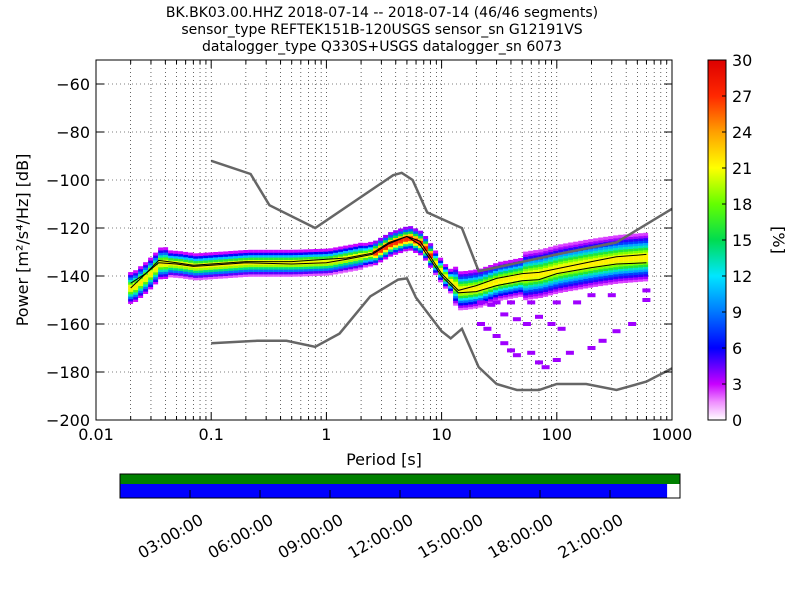  Describe the element at coordinates (742, 132) in the screenshot. I see `colorbar-tick-label: 24` at that location.